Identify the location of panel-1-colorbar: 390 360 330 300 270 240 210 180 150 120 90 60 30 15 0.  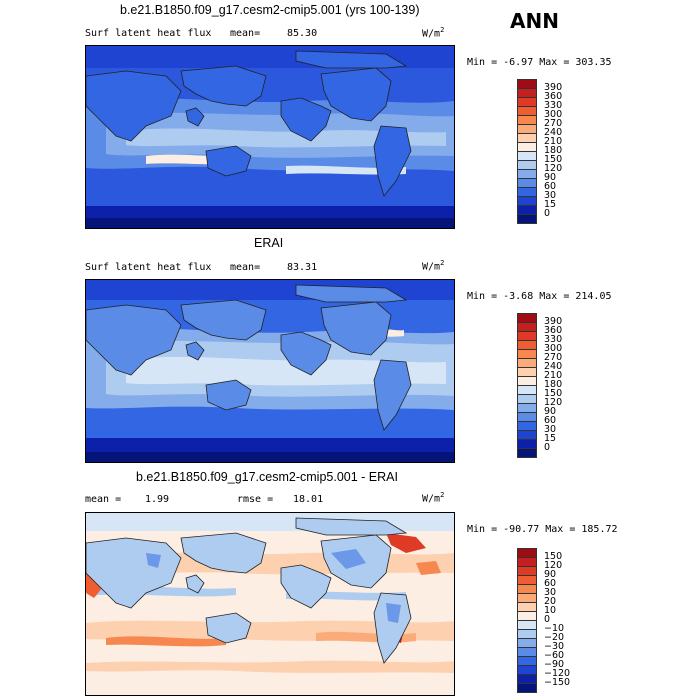
(547, 151).